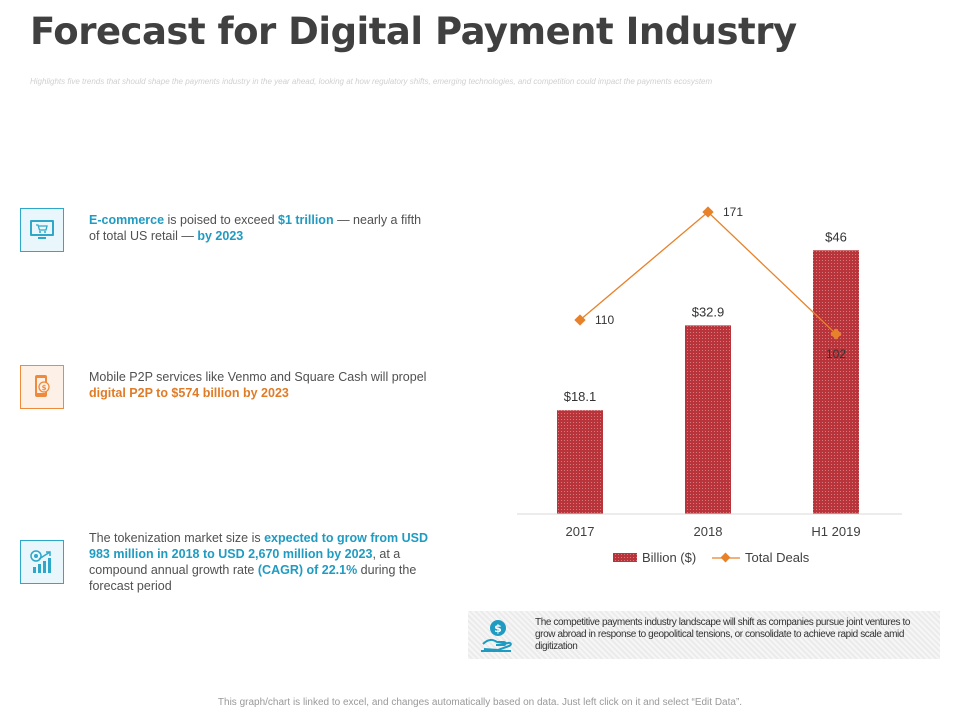  What do you see at coordinates (580, 531) in the screenshot?
I see `x-tick-2017: 2017` at bounding box center [580, 531].